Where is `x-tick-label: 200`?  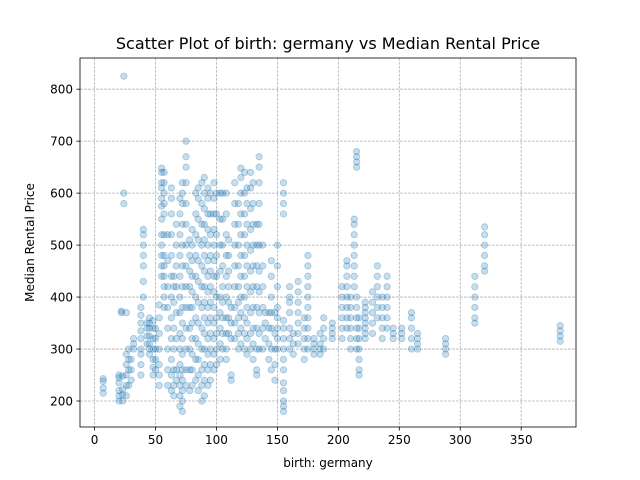 x-tick-label: 200 is located at coordinates (338, 440).